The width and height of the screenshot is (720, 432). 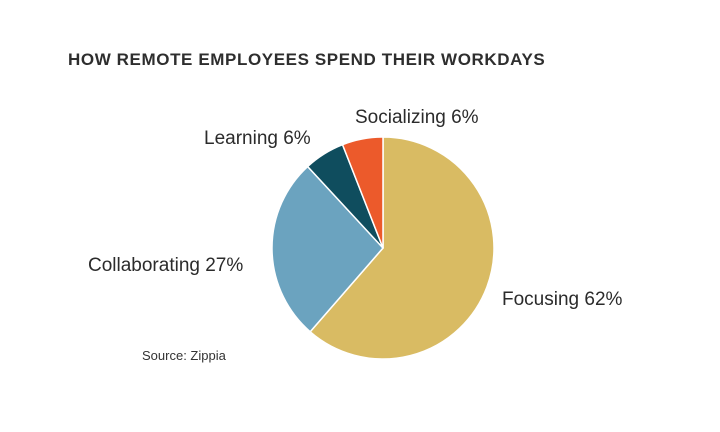 What do you see at coordinates (257, 138) in the screenshot?
I see `slice-label-learning: Learning 6%` at bounding box center [257, 138].